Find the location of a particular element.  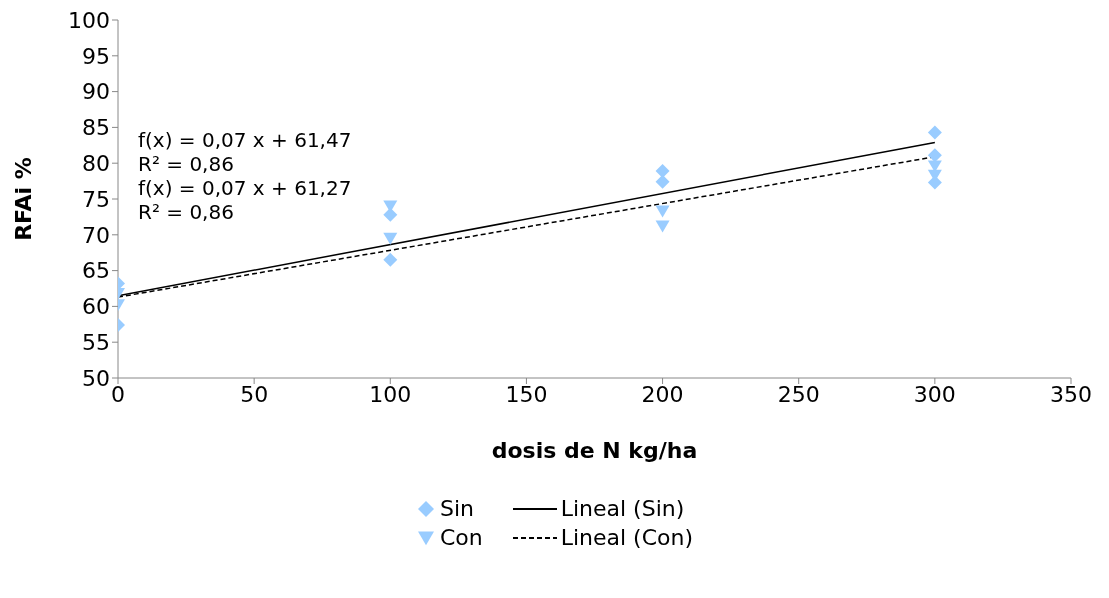

y-tick-label: 60 is located at coordinates (96, 307).